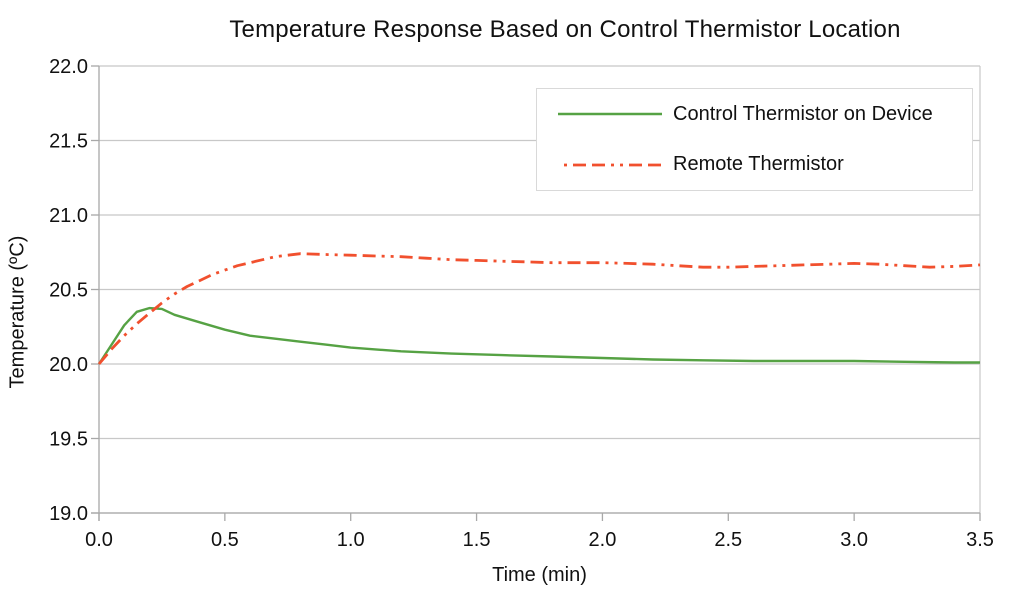 The image size is (1024, 595). What do you see at coordinates (758, 164) in the screenshot?
I see `legend-label-remote-thermistor: Remote Thermistor` at bounding box center [758, 164].